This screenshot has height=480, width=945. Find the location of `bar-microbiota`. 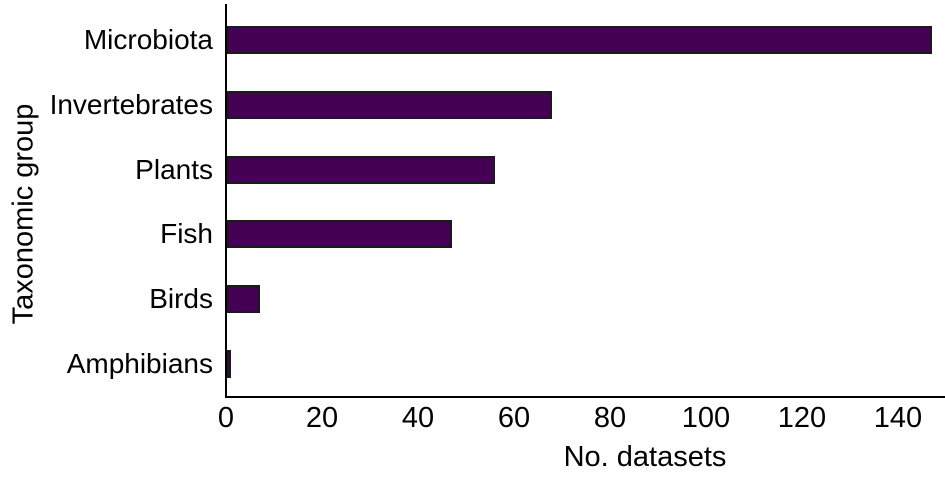

bar-microbiota is located at coordinates (579, 40).